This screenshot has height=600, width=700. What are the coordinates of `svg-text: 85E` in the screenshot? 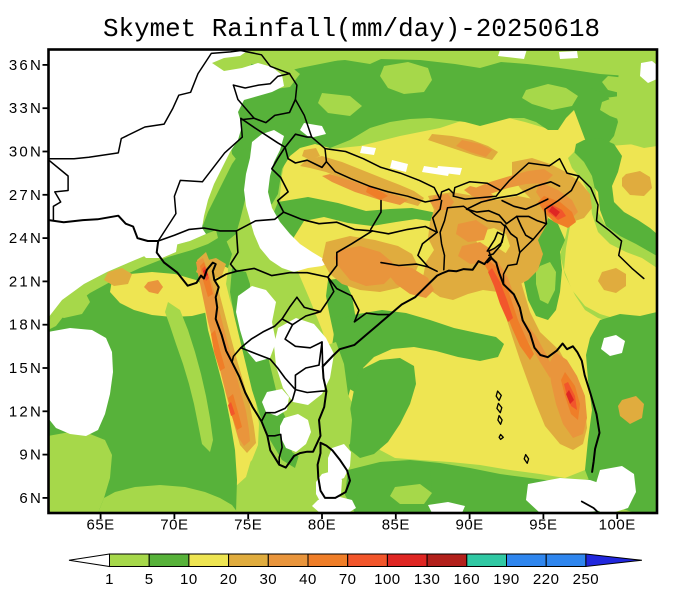 It's located at (396, 525).